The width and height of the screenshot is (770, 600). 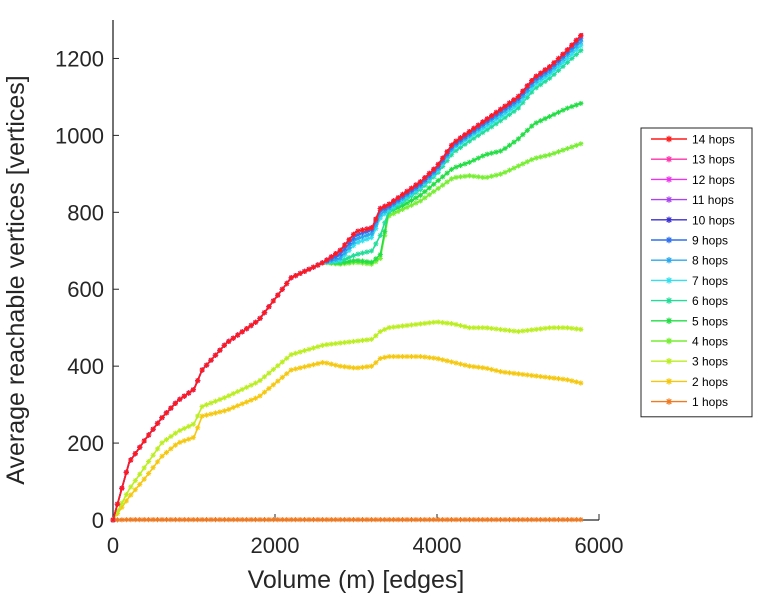 I want to click on x-axis-label: Volume (m) [edges], so click(x=356, y=580).